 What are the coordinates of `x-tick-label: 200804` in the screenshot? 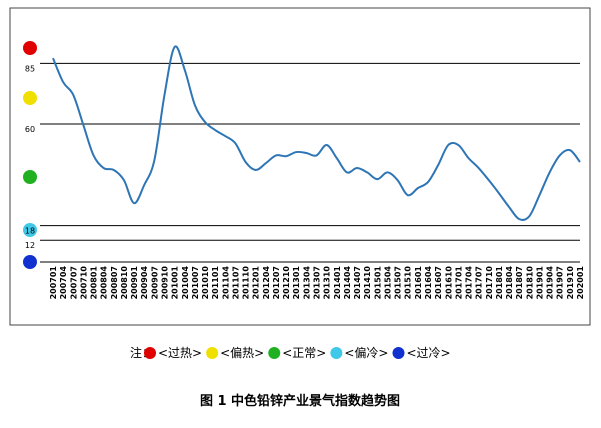 It's located at (104, 283).